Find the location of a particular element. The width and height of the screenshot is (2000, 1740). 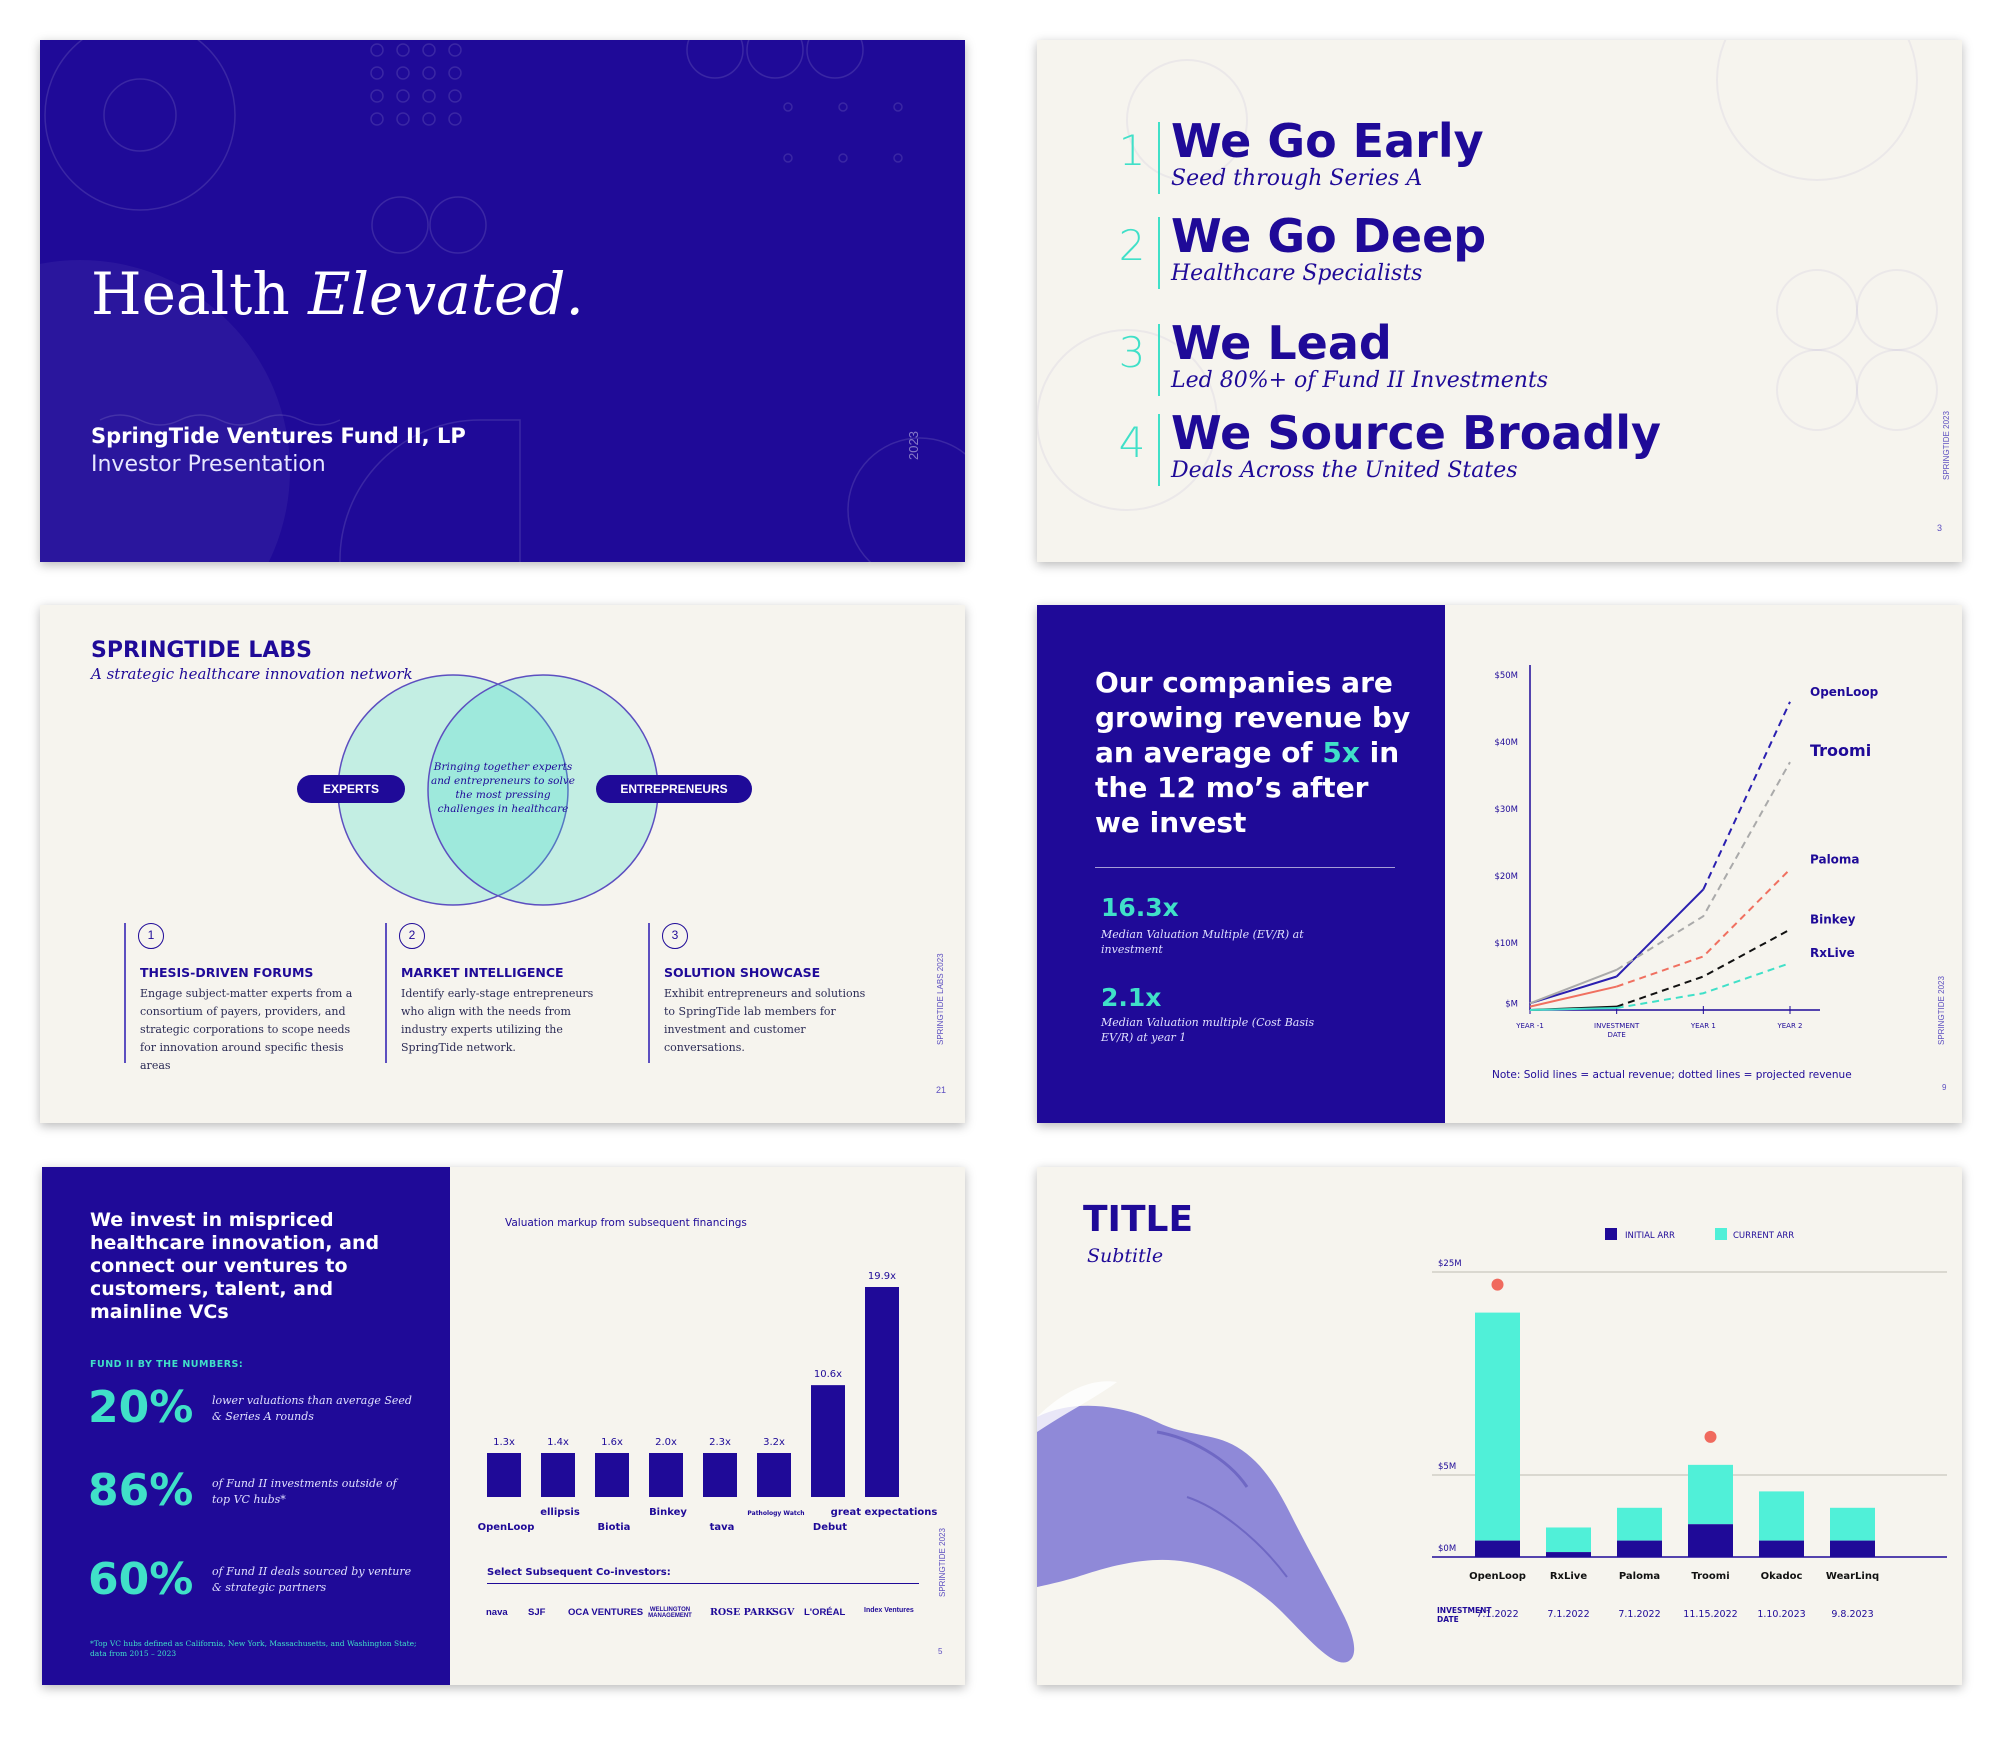

company-label: RxLive is located at coordinates (1568, 1576).